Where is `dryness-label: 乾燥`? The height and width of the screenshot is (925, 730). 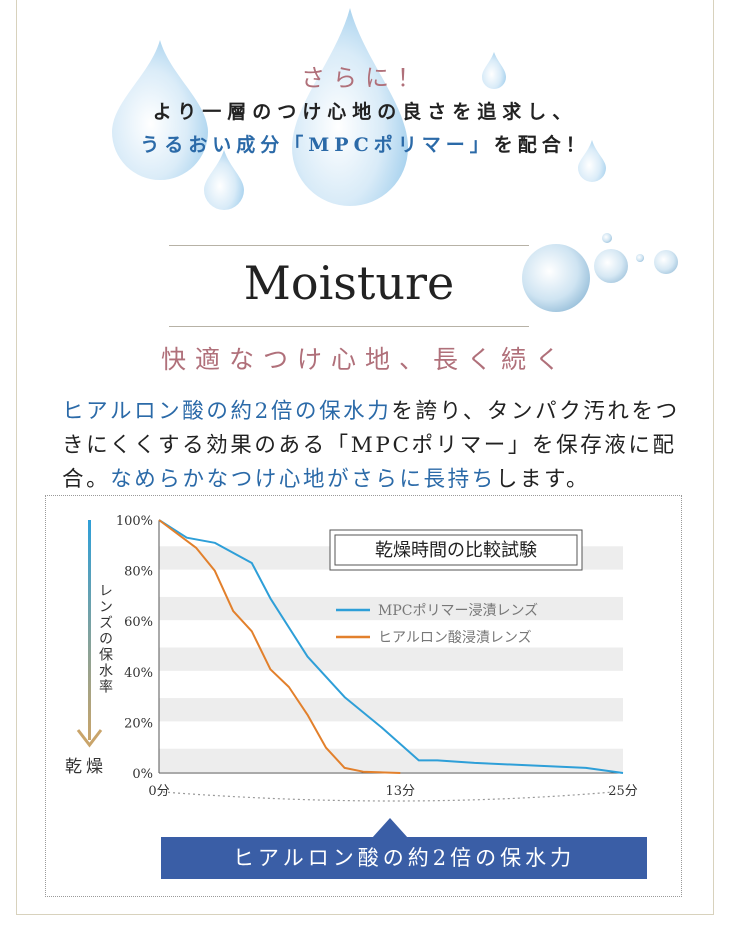
dryness-label: 乾燥 is located at coordinates (86, 767).